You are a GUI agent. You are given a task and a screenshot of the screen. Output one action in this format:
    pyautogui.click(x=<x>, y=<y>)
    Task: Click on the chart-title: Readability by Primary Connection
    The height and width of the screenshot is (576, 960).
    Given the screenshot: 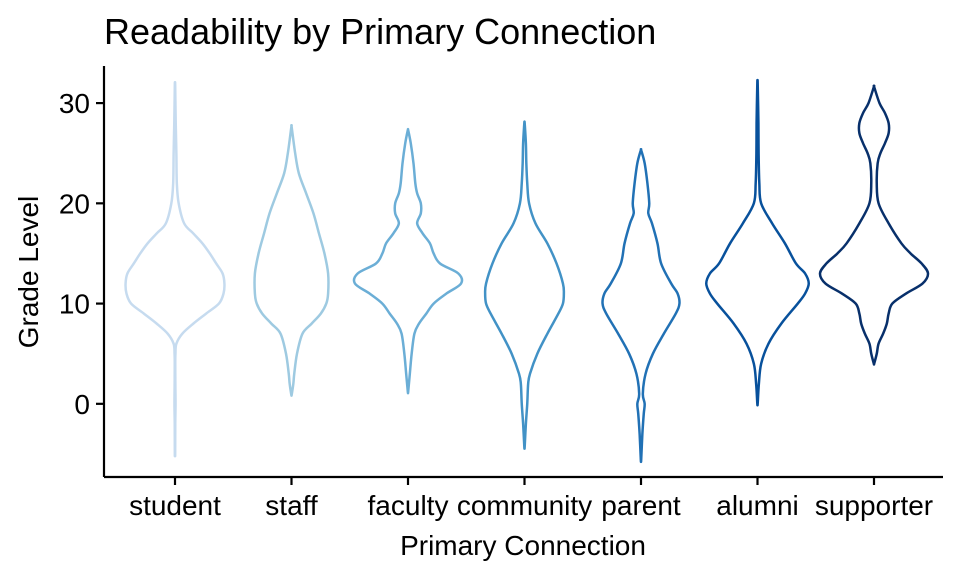 What is the action you would take?
    pyautogui.click(x=380, y=31)
    